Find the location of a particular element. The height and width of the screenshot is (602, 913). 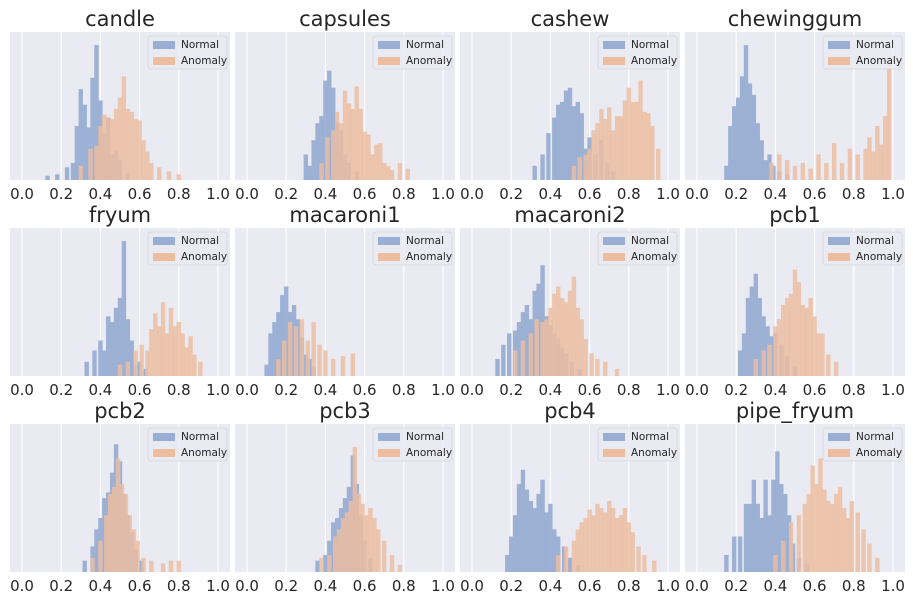

x-tick-label: 0.0 is located at coordinates (22, 194).